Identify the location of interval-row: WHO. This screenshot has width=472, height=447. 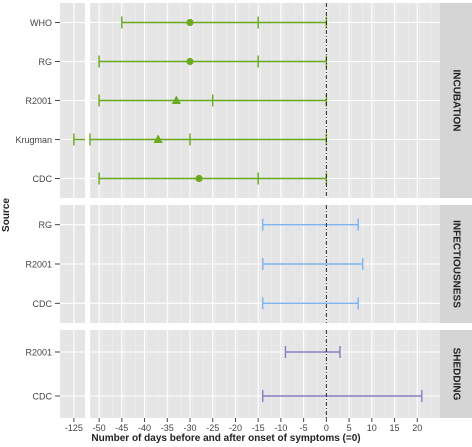
(235, 22).